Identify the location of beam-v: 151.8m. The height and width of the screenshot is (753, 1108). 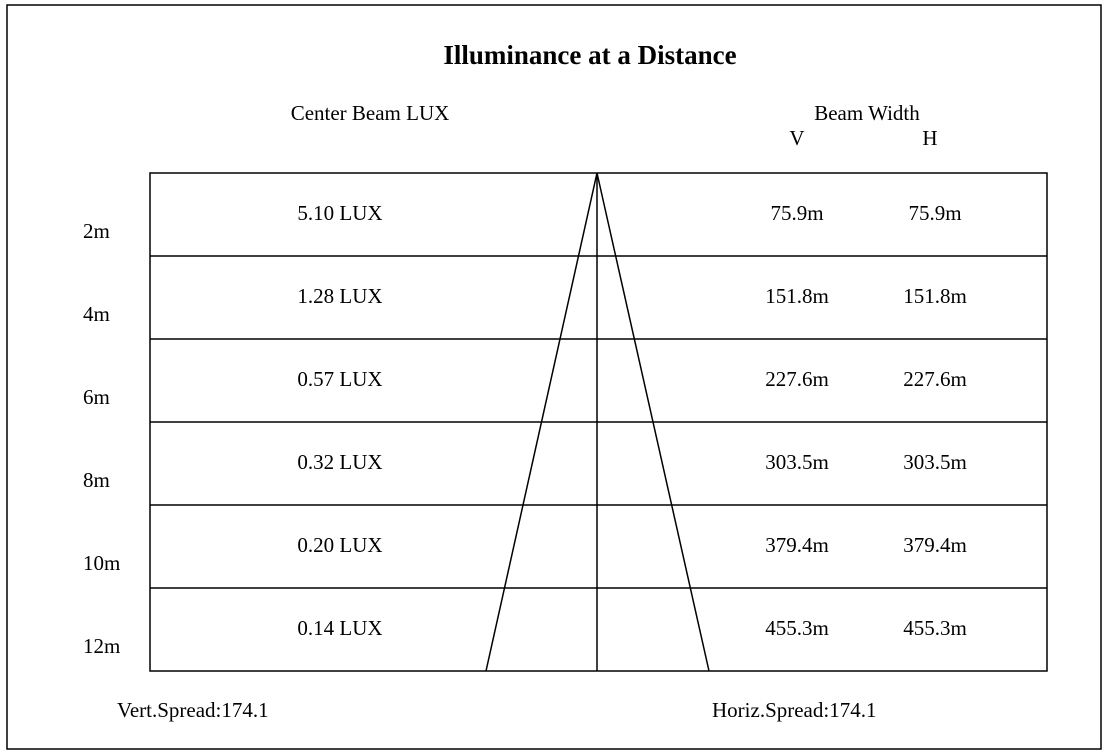
(797, 296).